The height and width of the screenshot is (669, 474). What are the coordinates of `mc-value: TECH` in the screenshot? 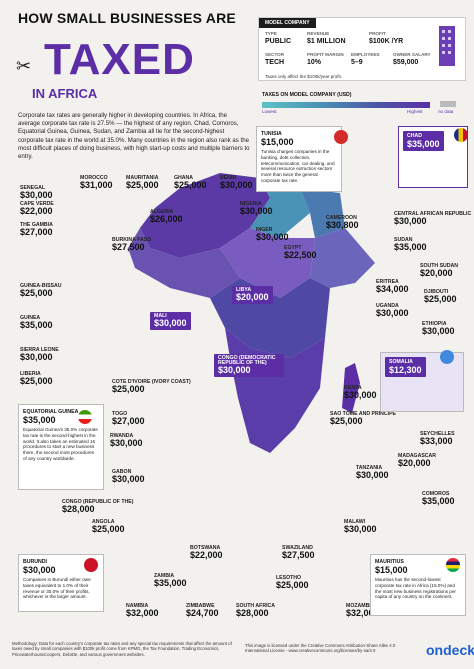 It's located at (275, 62).